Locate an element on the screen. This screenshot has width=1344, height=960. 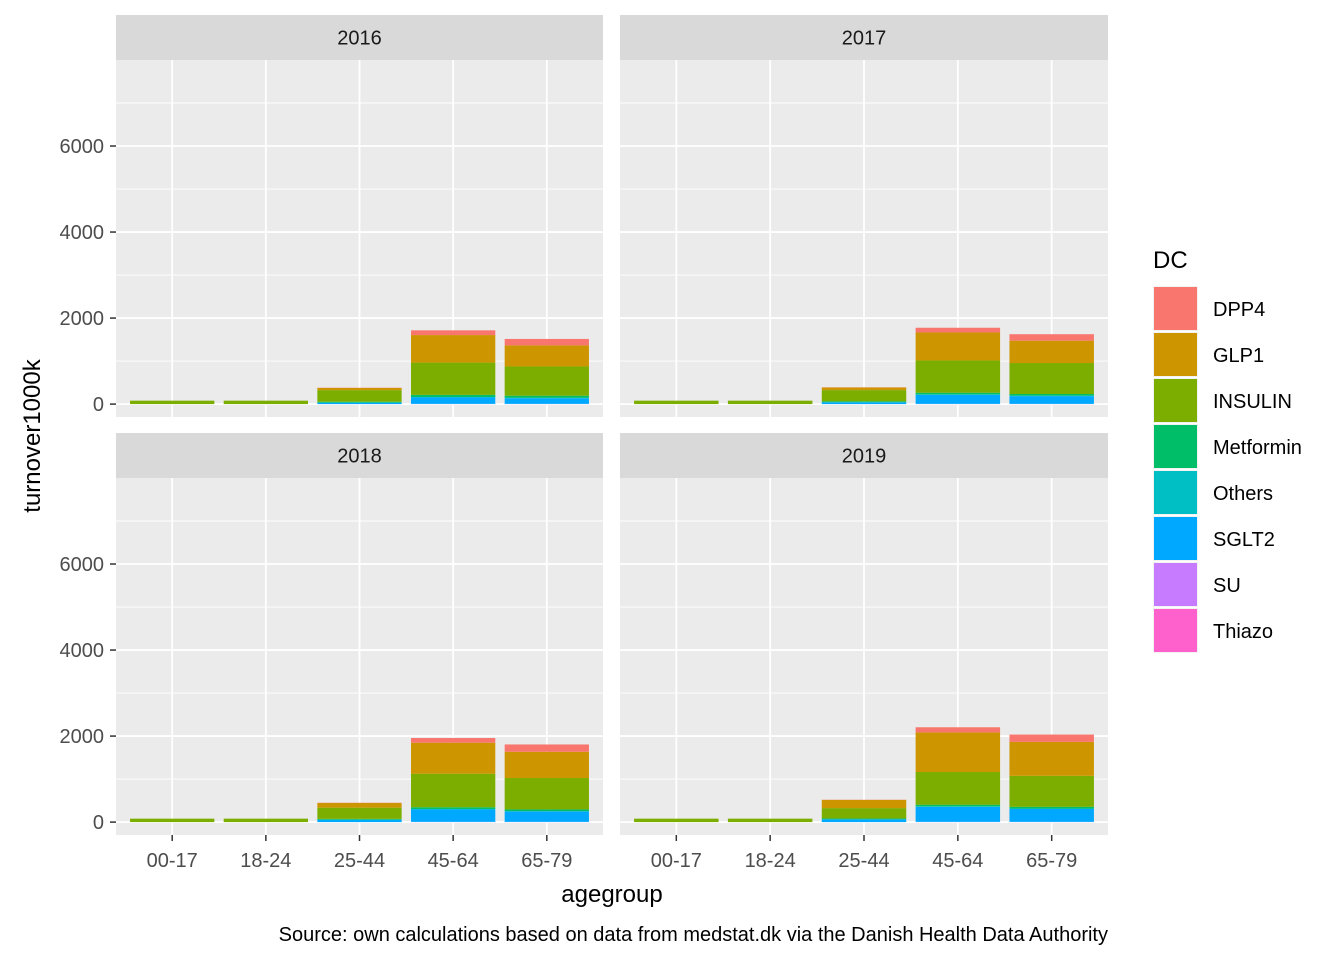
bar-2017-65-79-insulin is located at coordinates (1051, 378).